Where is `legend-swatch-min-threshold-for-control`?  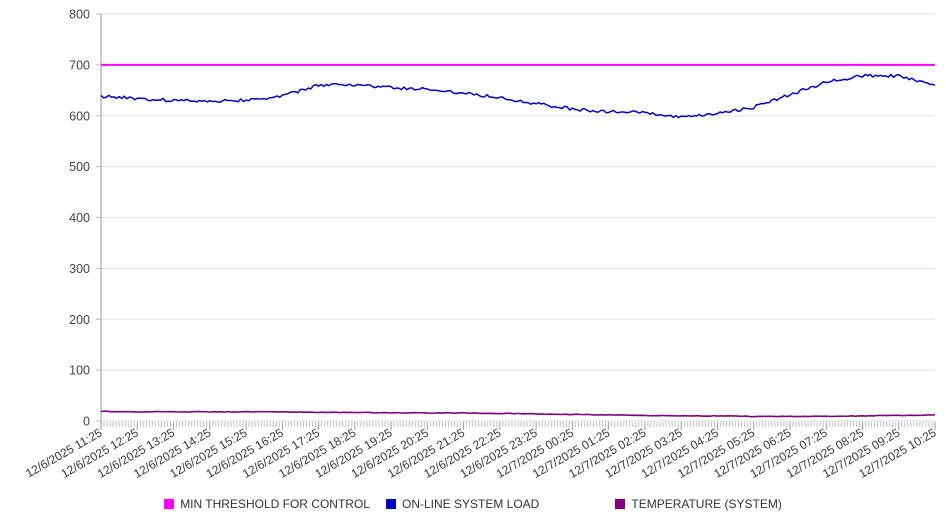
legend-swatch-min-threshold-for-control is located at coordinates (169, 504).